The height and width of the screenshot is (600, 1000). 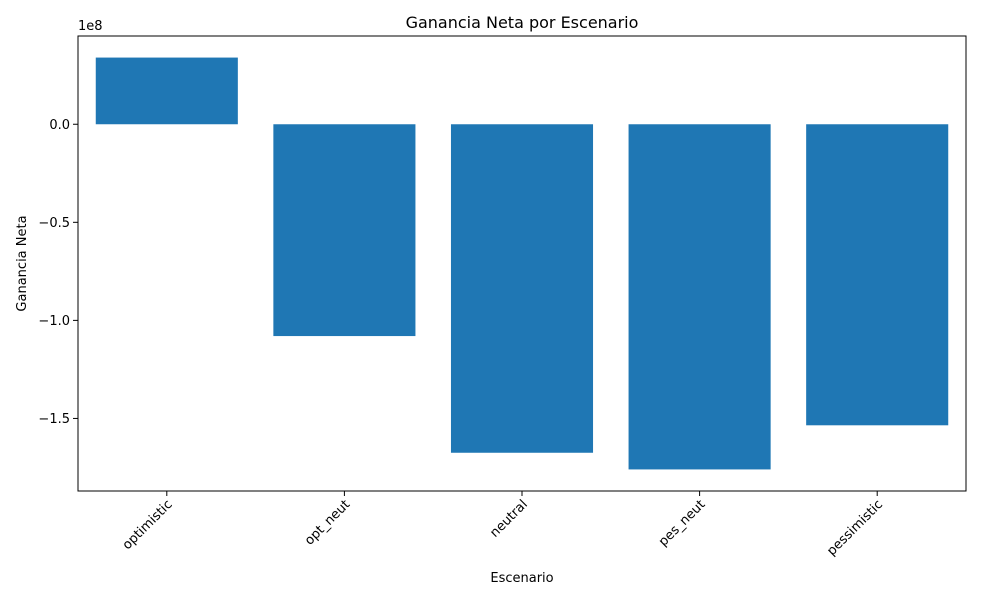 What do you see at coordinates (327, 522) in the screenshot?
I see `x-tick-label: opt_neut` at bounding box center [327, 522].